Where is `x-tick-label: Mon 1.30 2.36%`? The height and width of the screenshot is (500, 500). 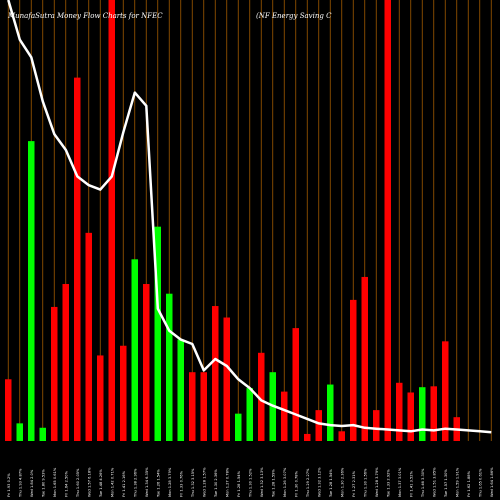 x-tick-label: Mon 1.30 2.36% is located at coordinates (342, 482).